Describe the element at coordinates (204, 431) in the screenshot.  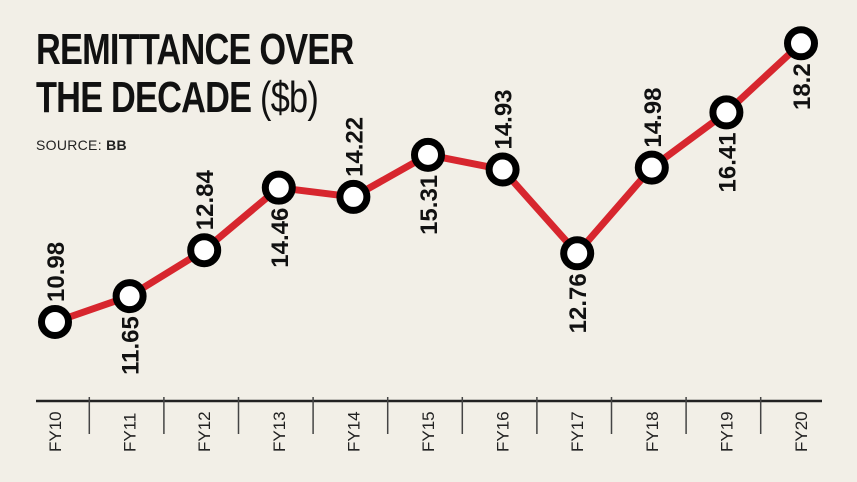
I see `x-tick-label: FY12` at that location.